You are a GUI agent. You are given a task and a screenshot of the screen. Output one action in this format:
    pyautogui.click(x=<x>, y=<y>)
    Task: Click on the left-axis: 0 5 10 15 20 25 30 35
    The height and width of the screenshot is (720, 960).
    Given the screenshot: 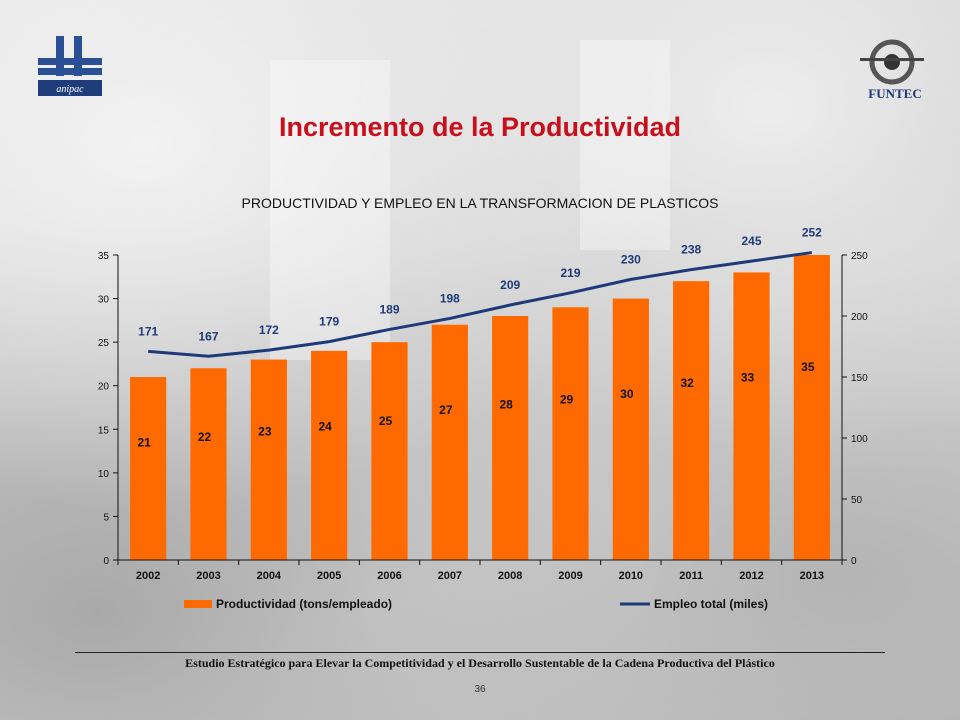 What is the action you would take?
    pyautogui.click(x=108, y=409)
    